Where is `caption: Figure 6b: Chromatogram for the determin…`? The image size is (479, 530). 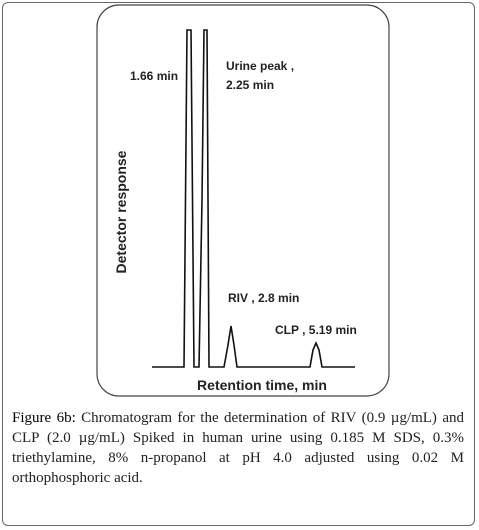
caption: Figure 6b: Chromatogram for the determin… is located at coordinates (238, 448).